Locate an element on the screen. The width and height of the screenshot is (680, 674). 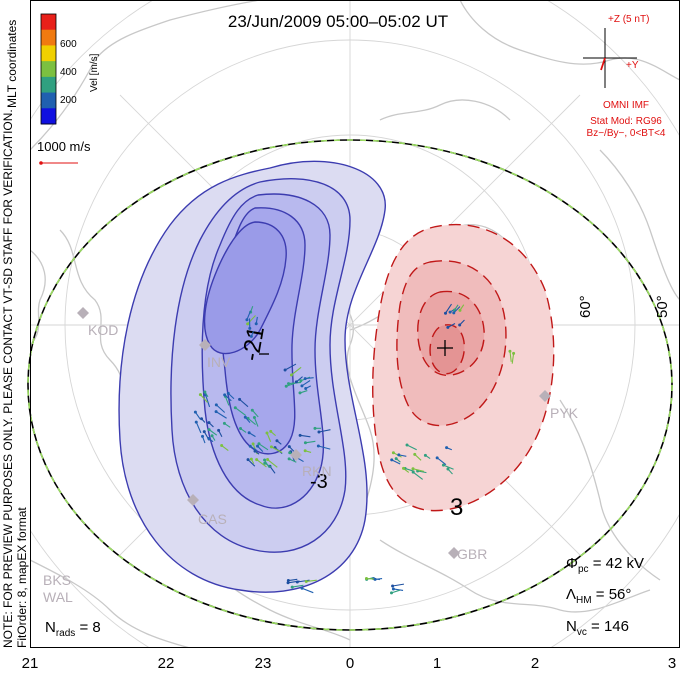
potential-max-marker is located at coordinates (445, 348).